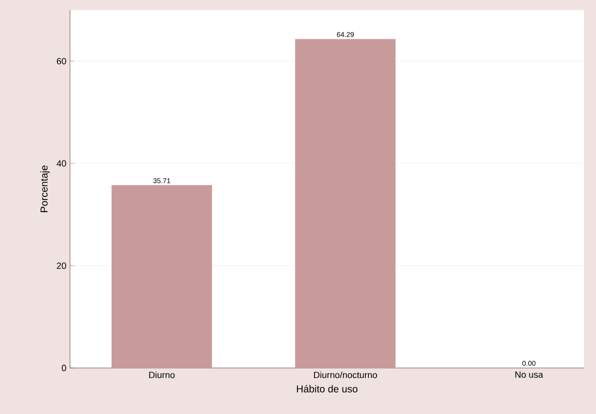  Describe the element at coordinates (64, 368) in the screenshot. I see `y-tick-label: 0` at that location.